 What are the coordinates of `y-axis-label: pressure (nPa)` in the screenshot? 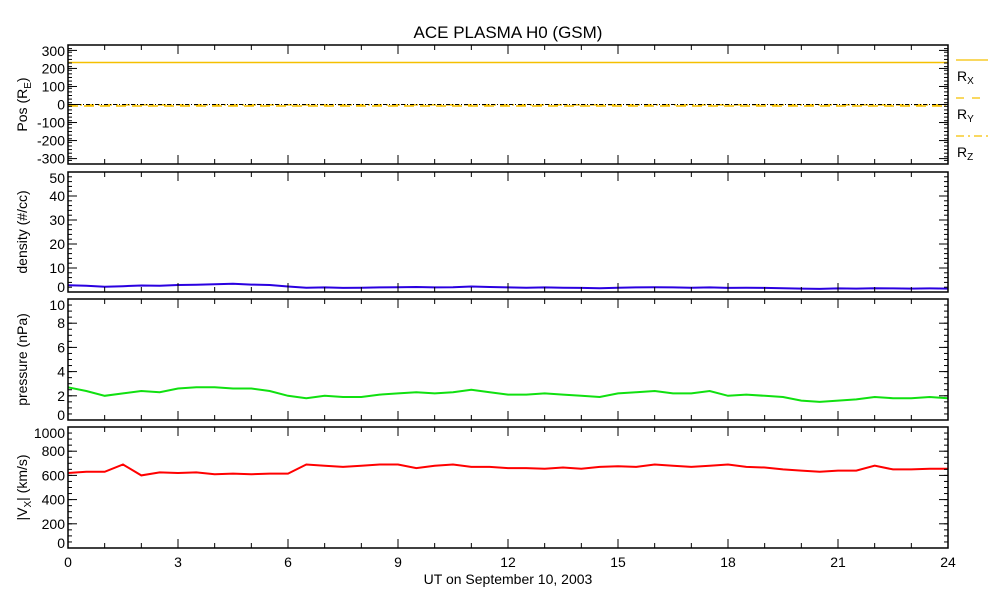 It's located at (22, 359).